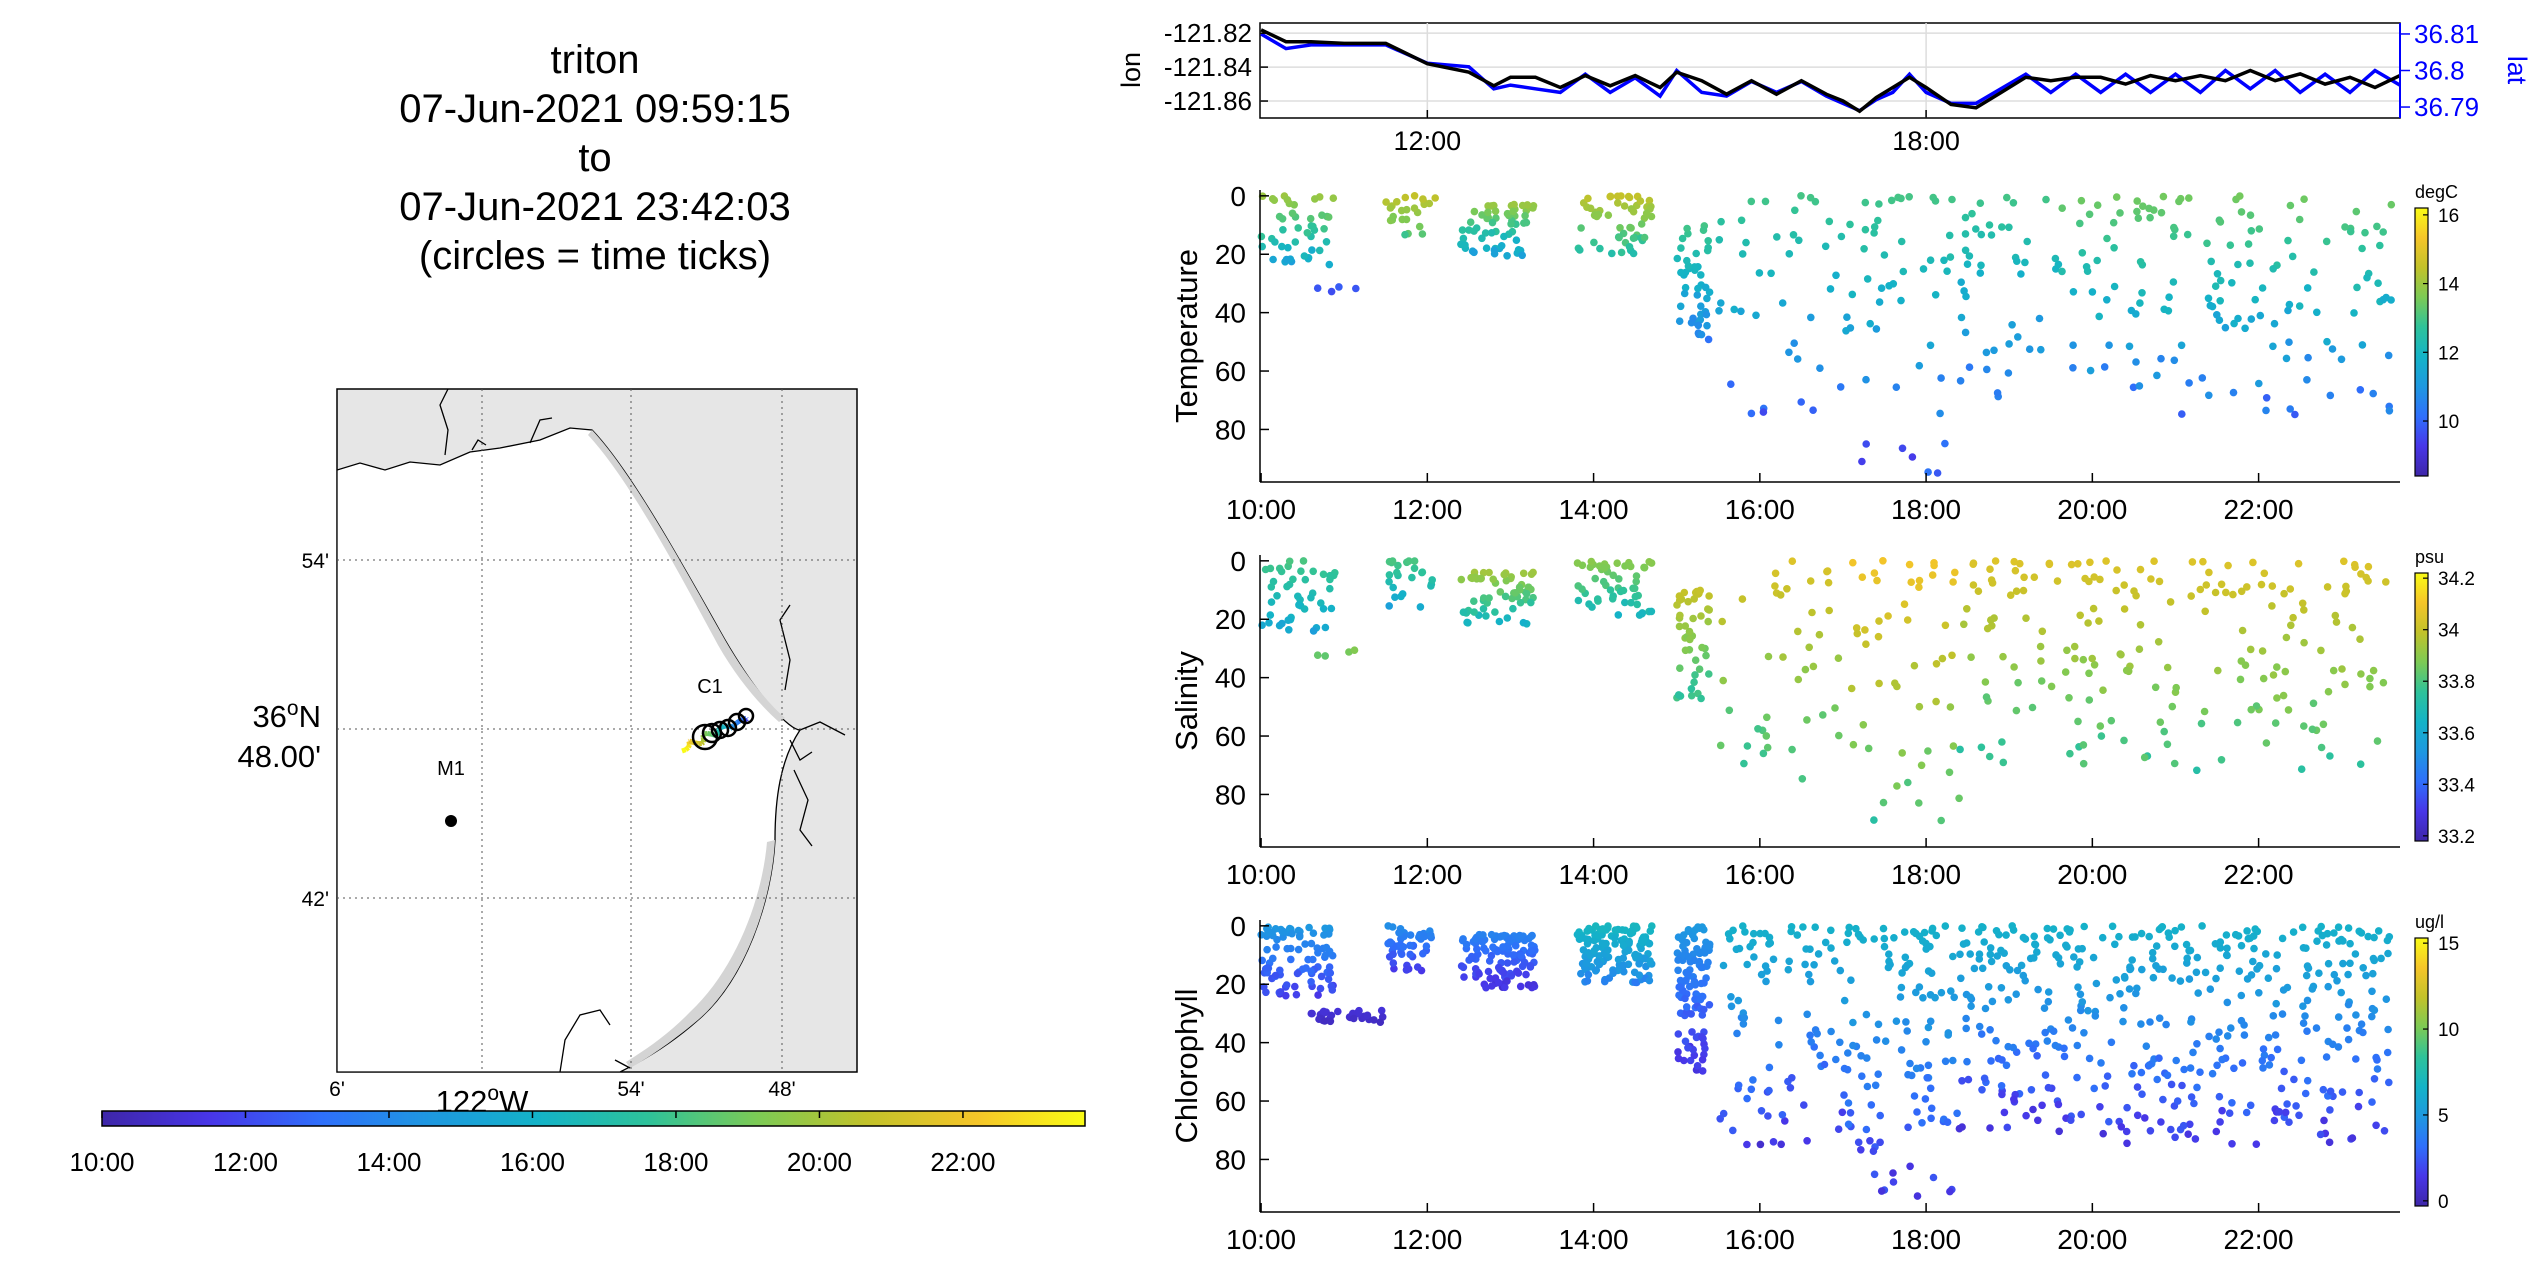  I want to click on track-segment, so click(690, 741).